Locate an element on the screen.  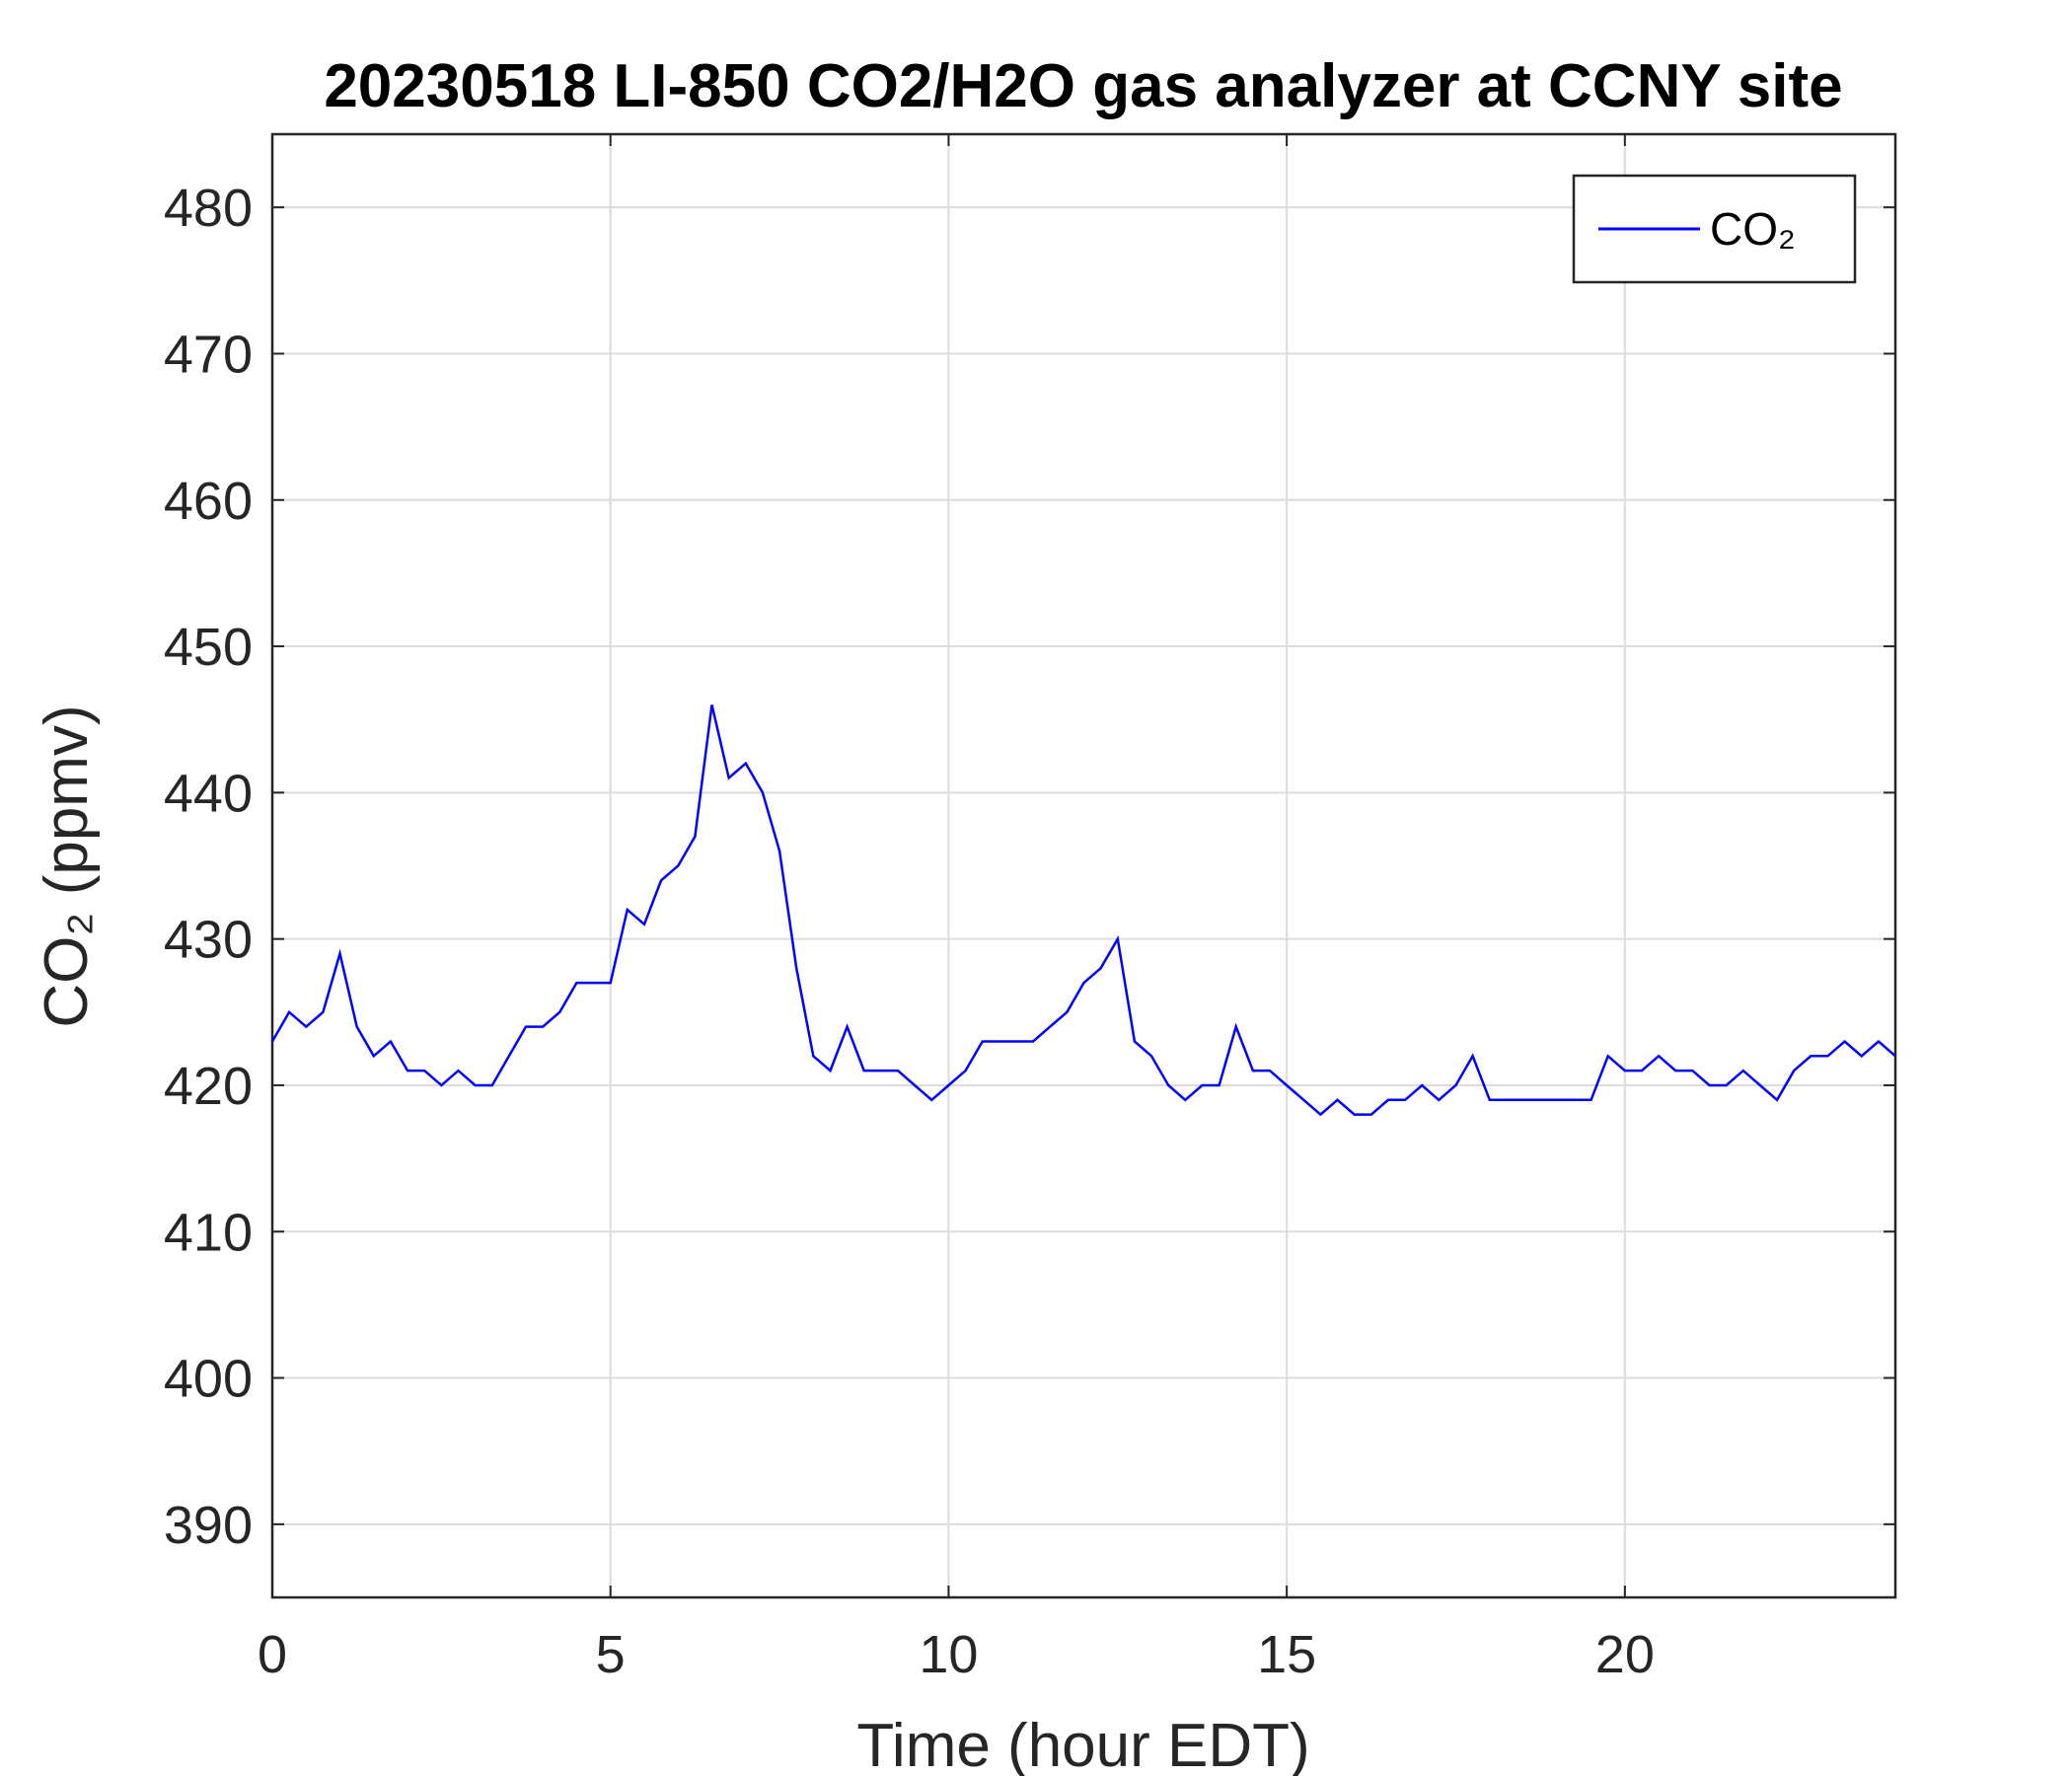
y-tick-label: 390 is located at coordinates (209, 1526).